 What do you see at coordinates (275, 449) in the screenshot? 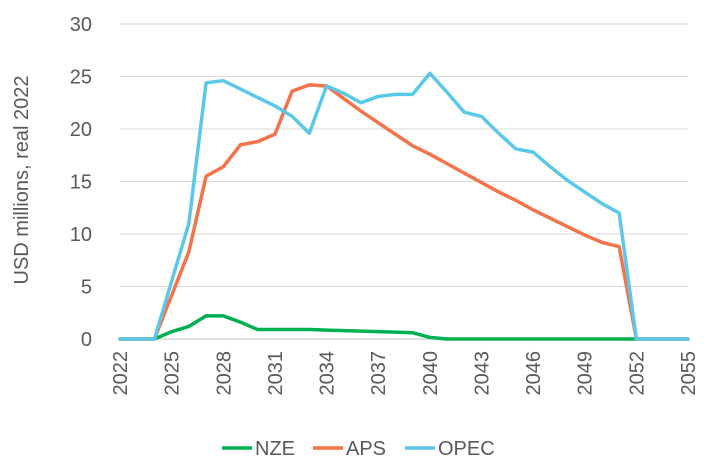
I see `legend-label-nze: NZE` at bounding box center [275, 449].